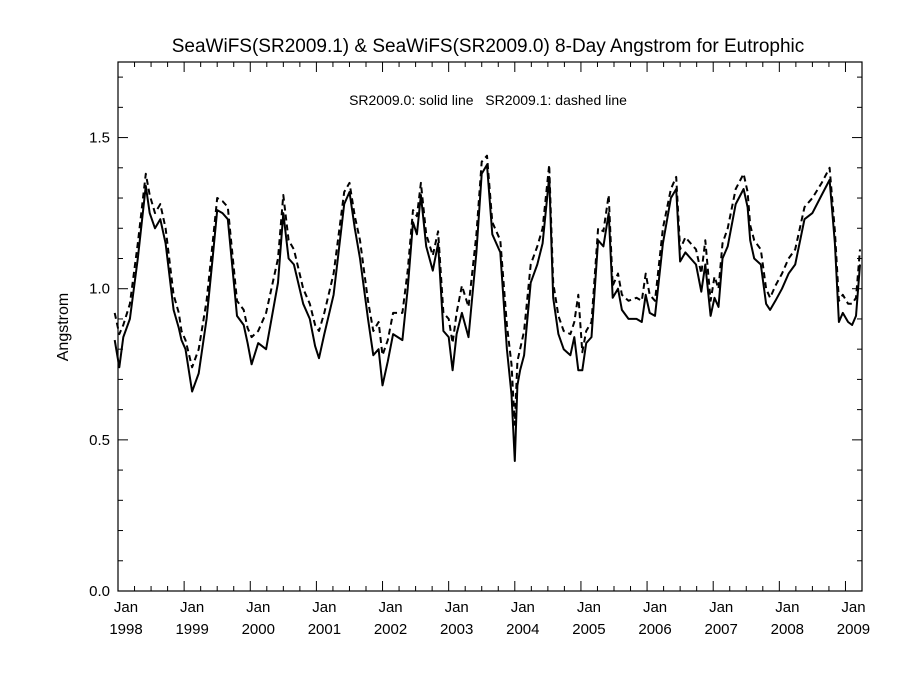 Image resolution: width=900 pixels, height=675 pixels. What do you see at coordinates (324, 629) in the screenshot?
I see `x-tick-label-year: 2001` at bounding box center [324, 629].